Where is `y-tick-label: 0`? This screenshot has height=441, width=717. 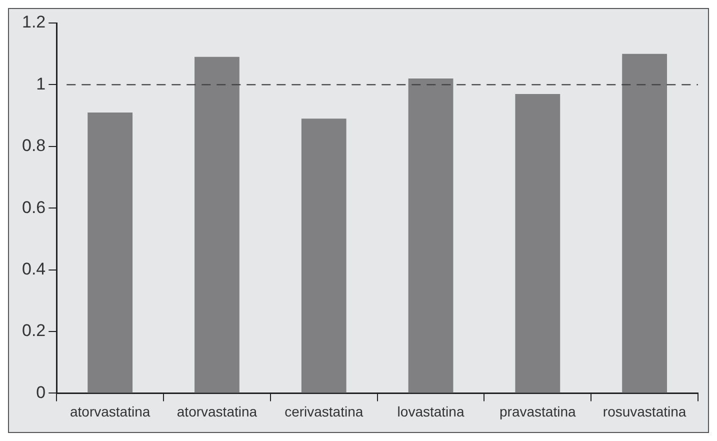 y-tick-label: 0 is located at coordinates (41, 392).